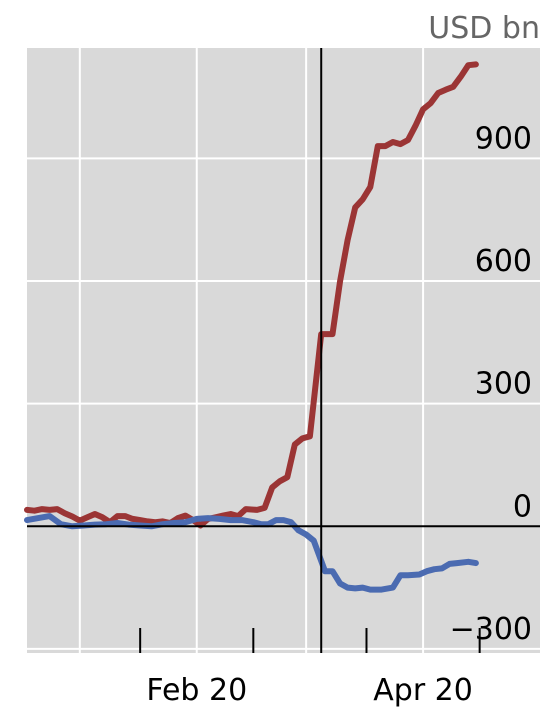  What do you see at coordinates (484, 28) in the screenshot?
I see `unit-label: USD bn` at bounding box center [484, 28].